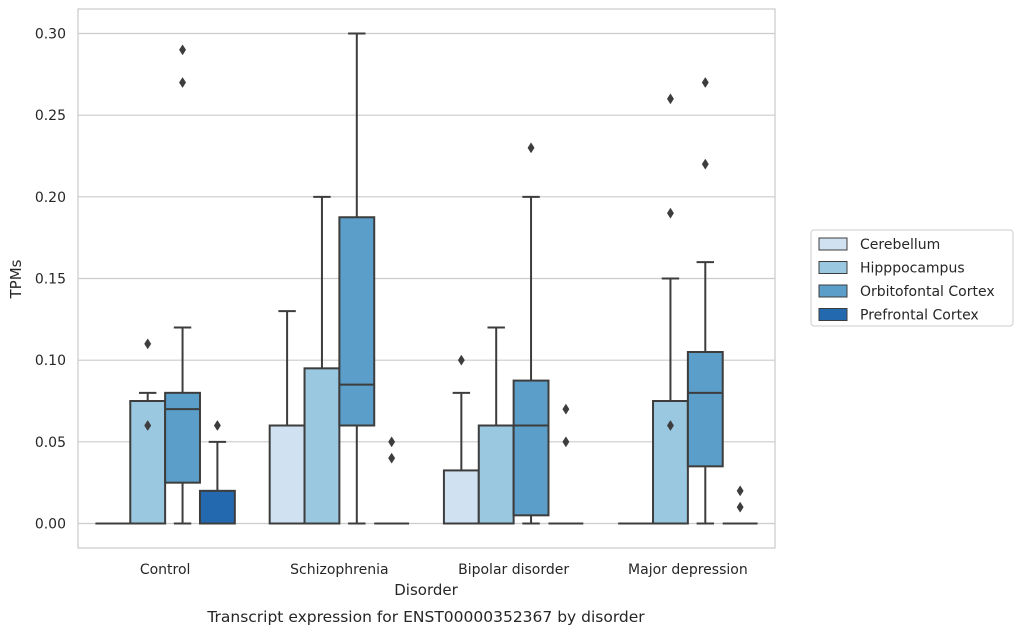 This screenshot has height=634, width=1023. I want to click on legend-label: Cerebellum, so click(900, 245).